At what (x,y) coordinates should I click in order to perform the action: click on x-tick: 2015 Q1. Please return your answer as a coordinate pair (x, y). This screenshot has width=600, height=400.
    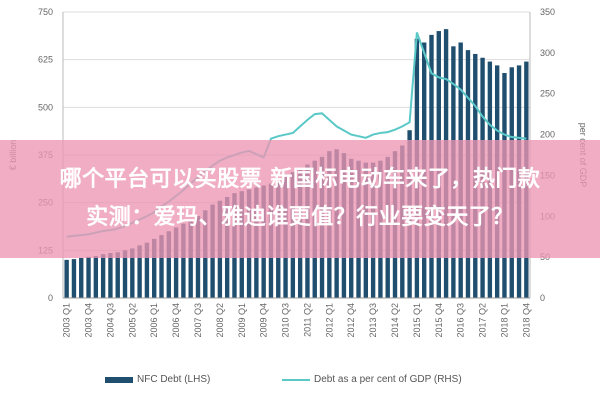
    Looking at the image, I should click on (417, 320).